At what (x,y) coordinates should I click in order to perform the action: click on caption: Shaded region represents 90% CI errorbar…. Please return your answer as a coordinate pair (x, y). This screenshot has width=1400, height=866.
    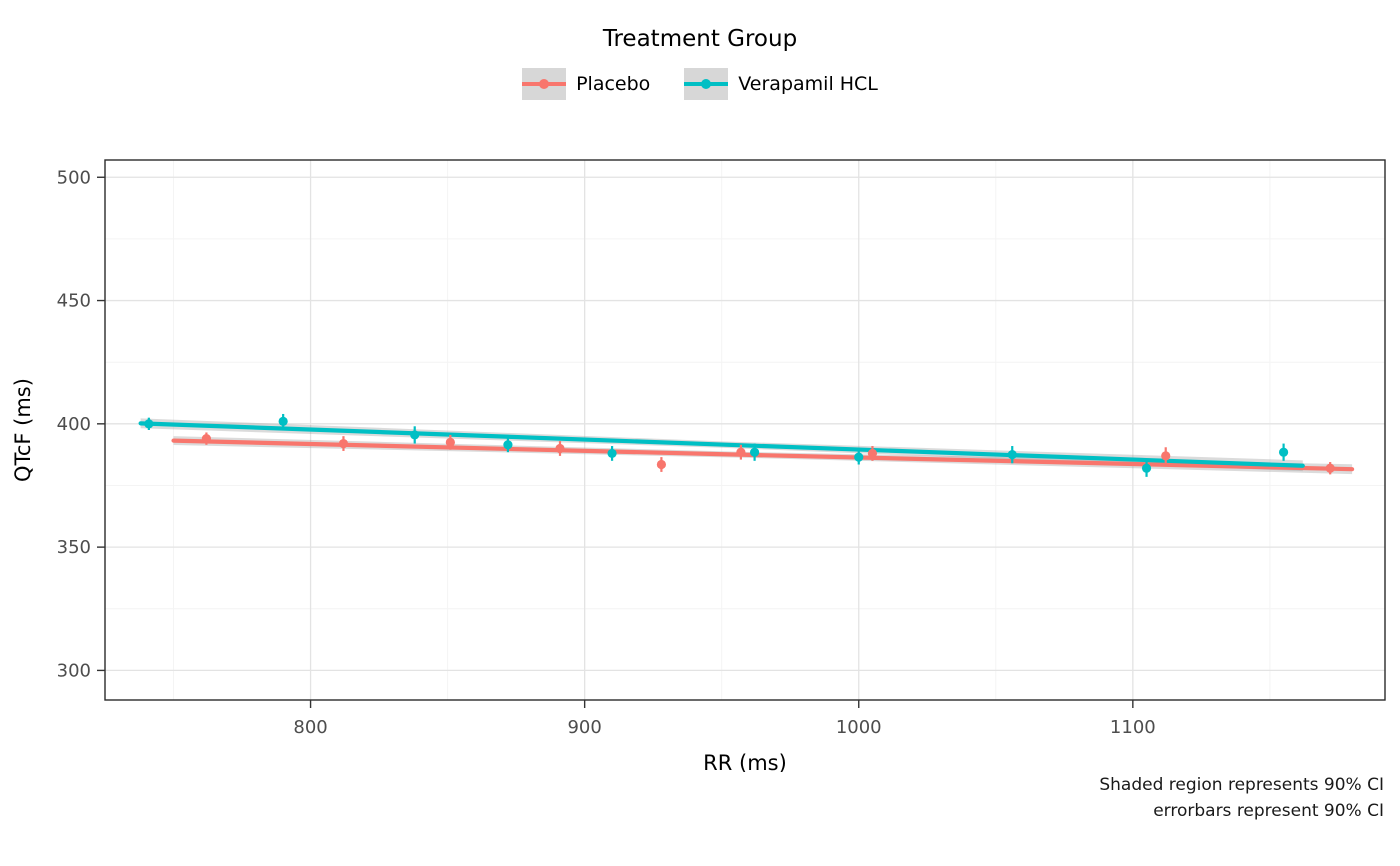
    Looking at the image, I should click on (1241, 798).